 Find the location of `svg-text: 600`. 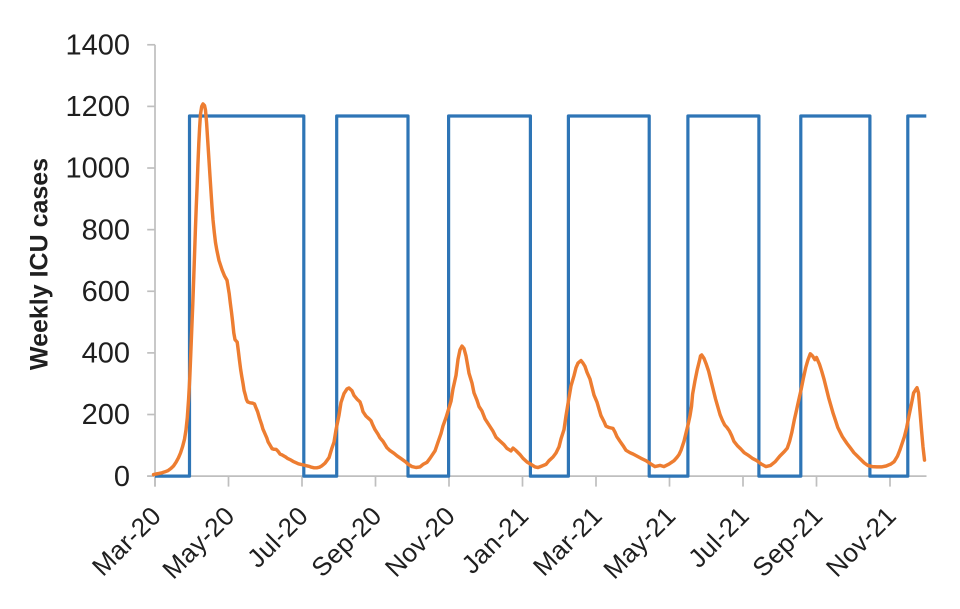

svg-text: 600 is located at coordinates (106, 292).